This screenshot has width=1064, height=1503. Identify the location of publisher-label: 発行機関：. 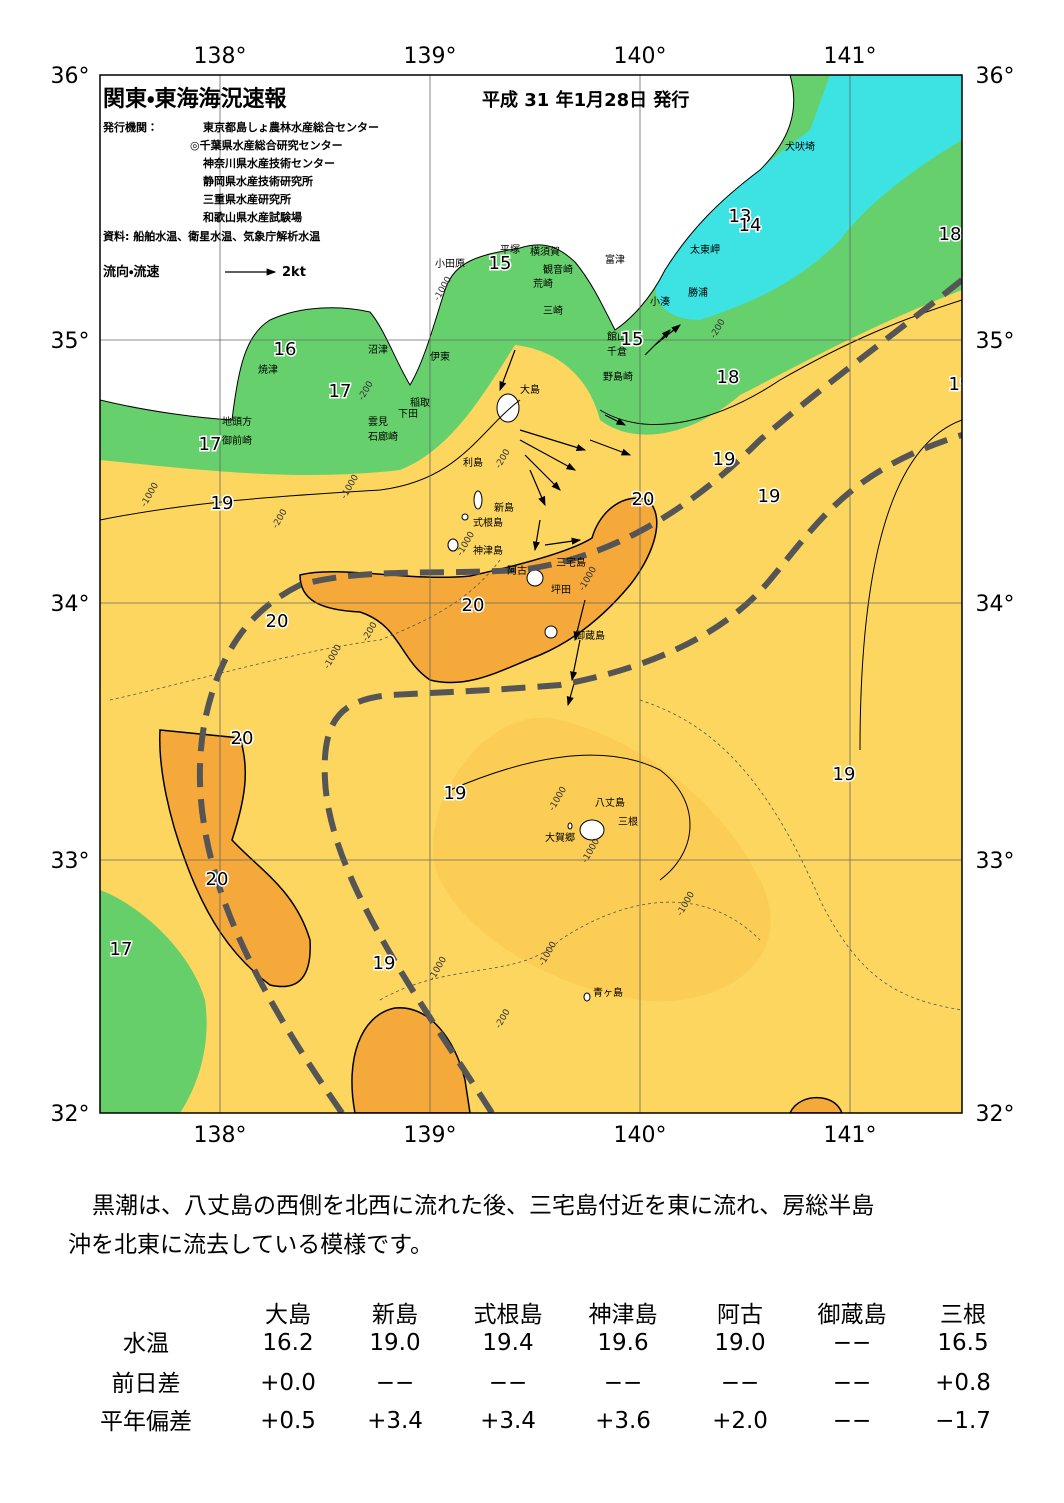
(130, 127).